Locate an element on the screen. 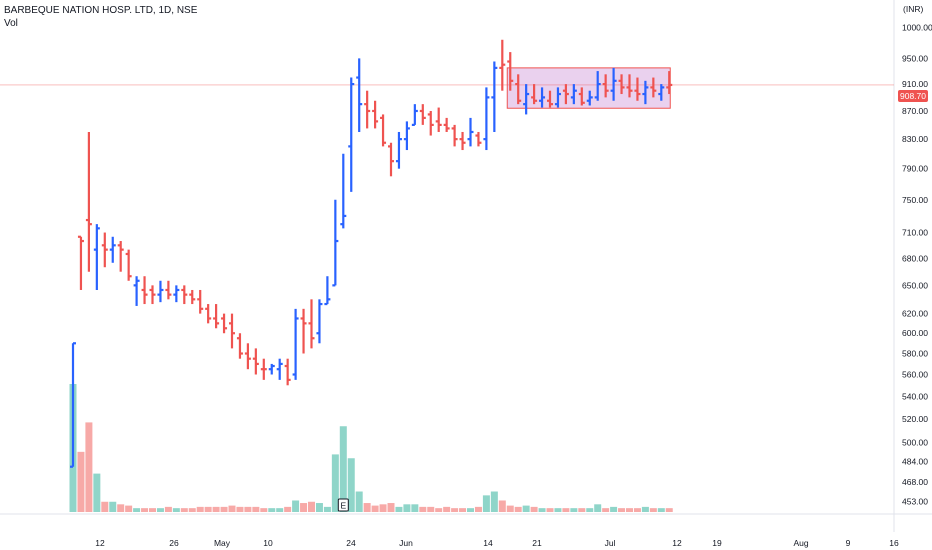 Image resolution: width=932 pixels, height=550 pixels. time-tick-label: 26 is located at coordinates (174, 543).